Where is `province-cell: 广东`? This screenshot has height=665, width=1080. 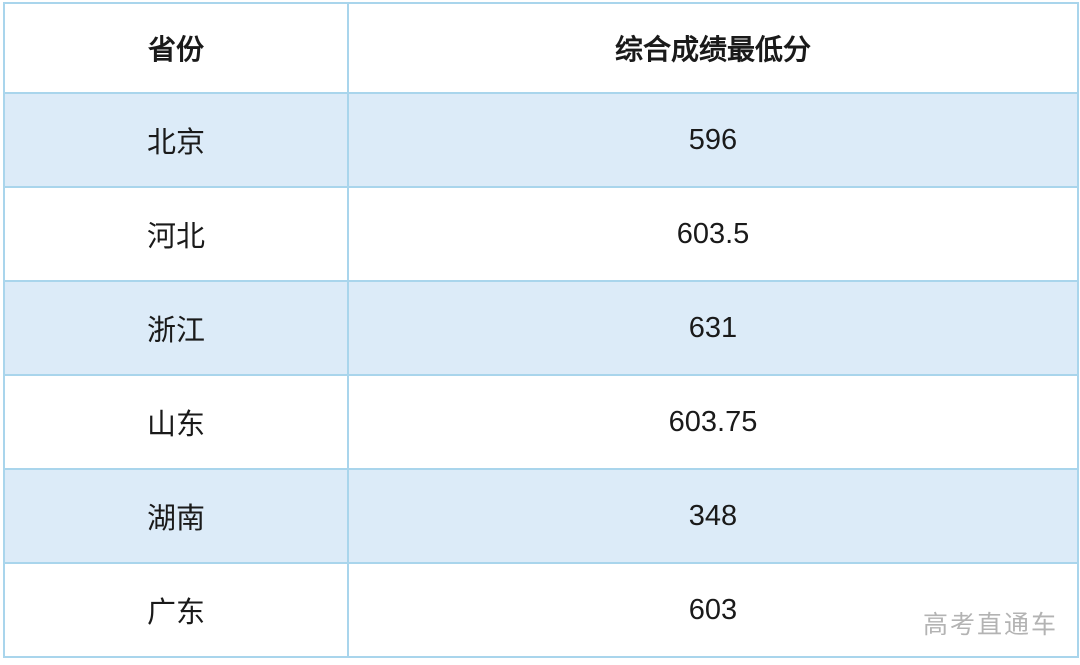 province-cell: 广东 is located at coordinates (176, 610).